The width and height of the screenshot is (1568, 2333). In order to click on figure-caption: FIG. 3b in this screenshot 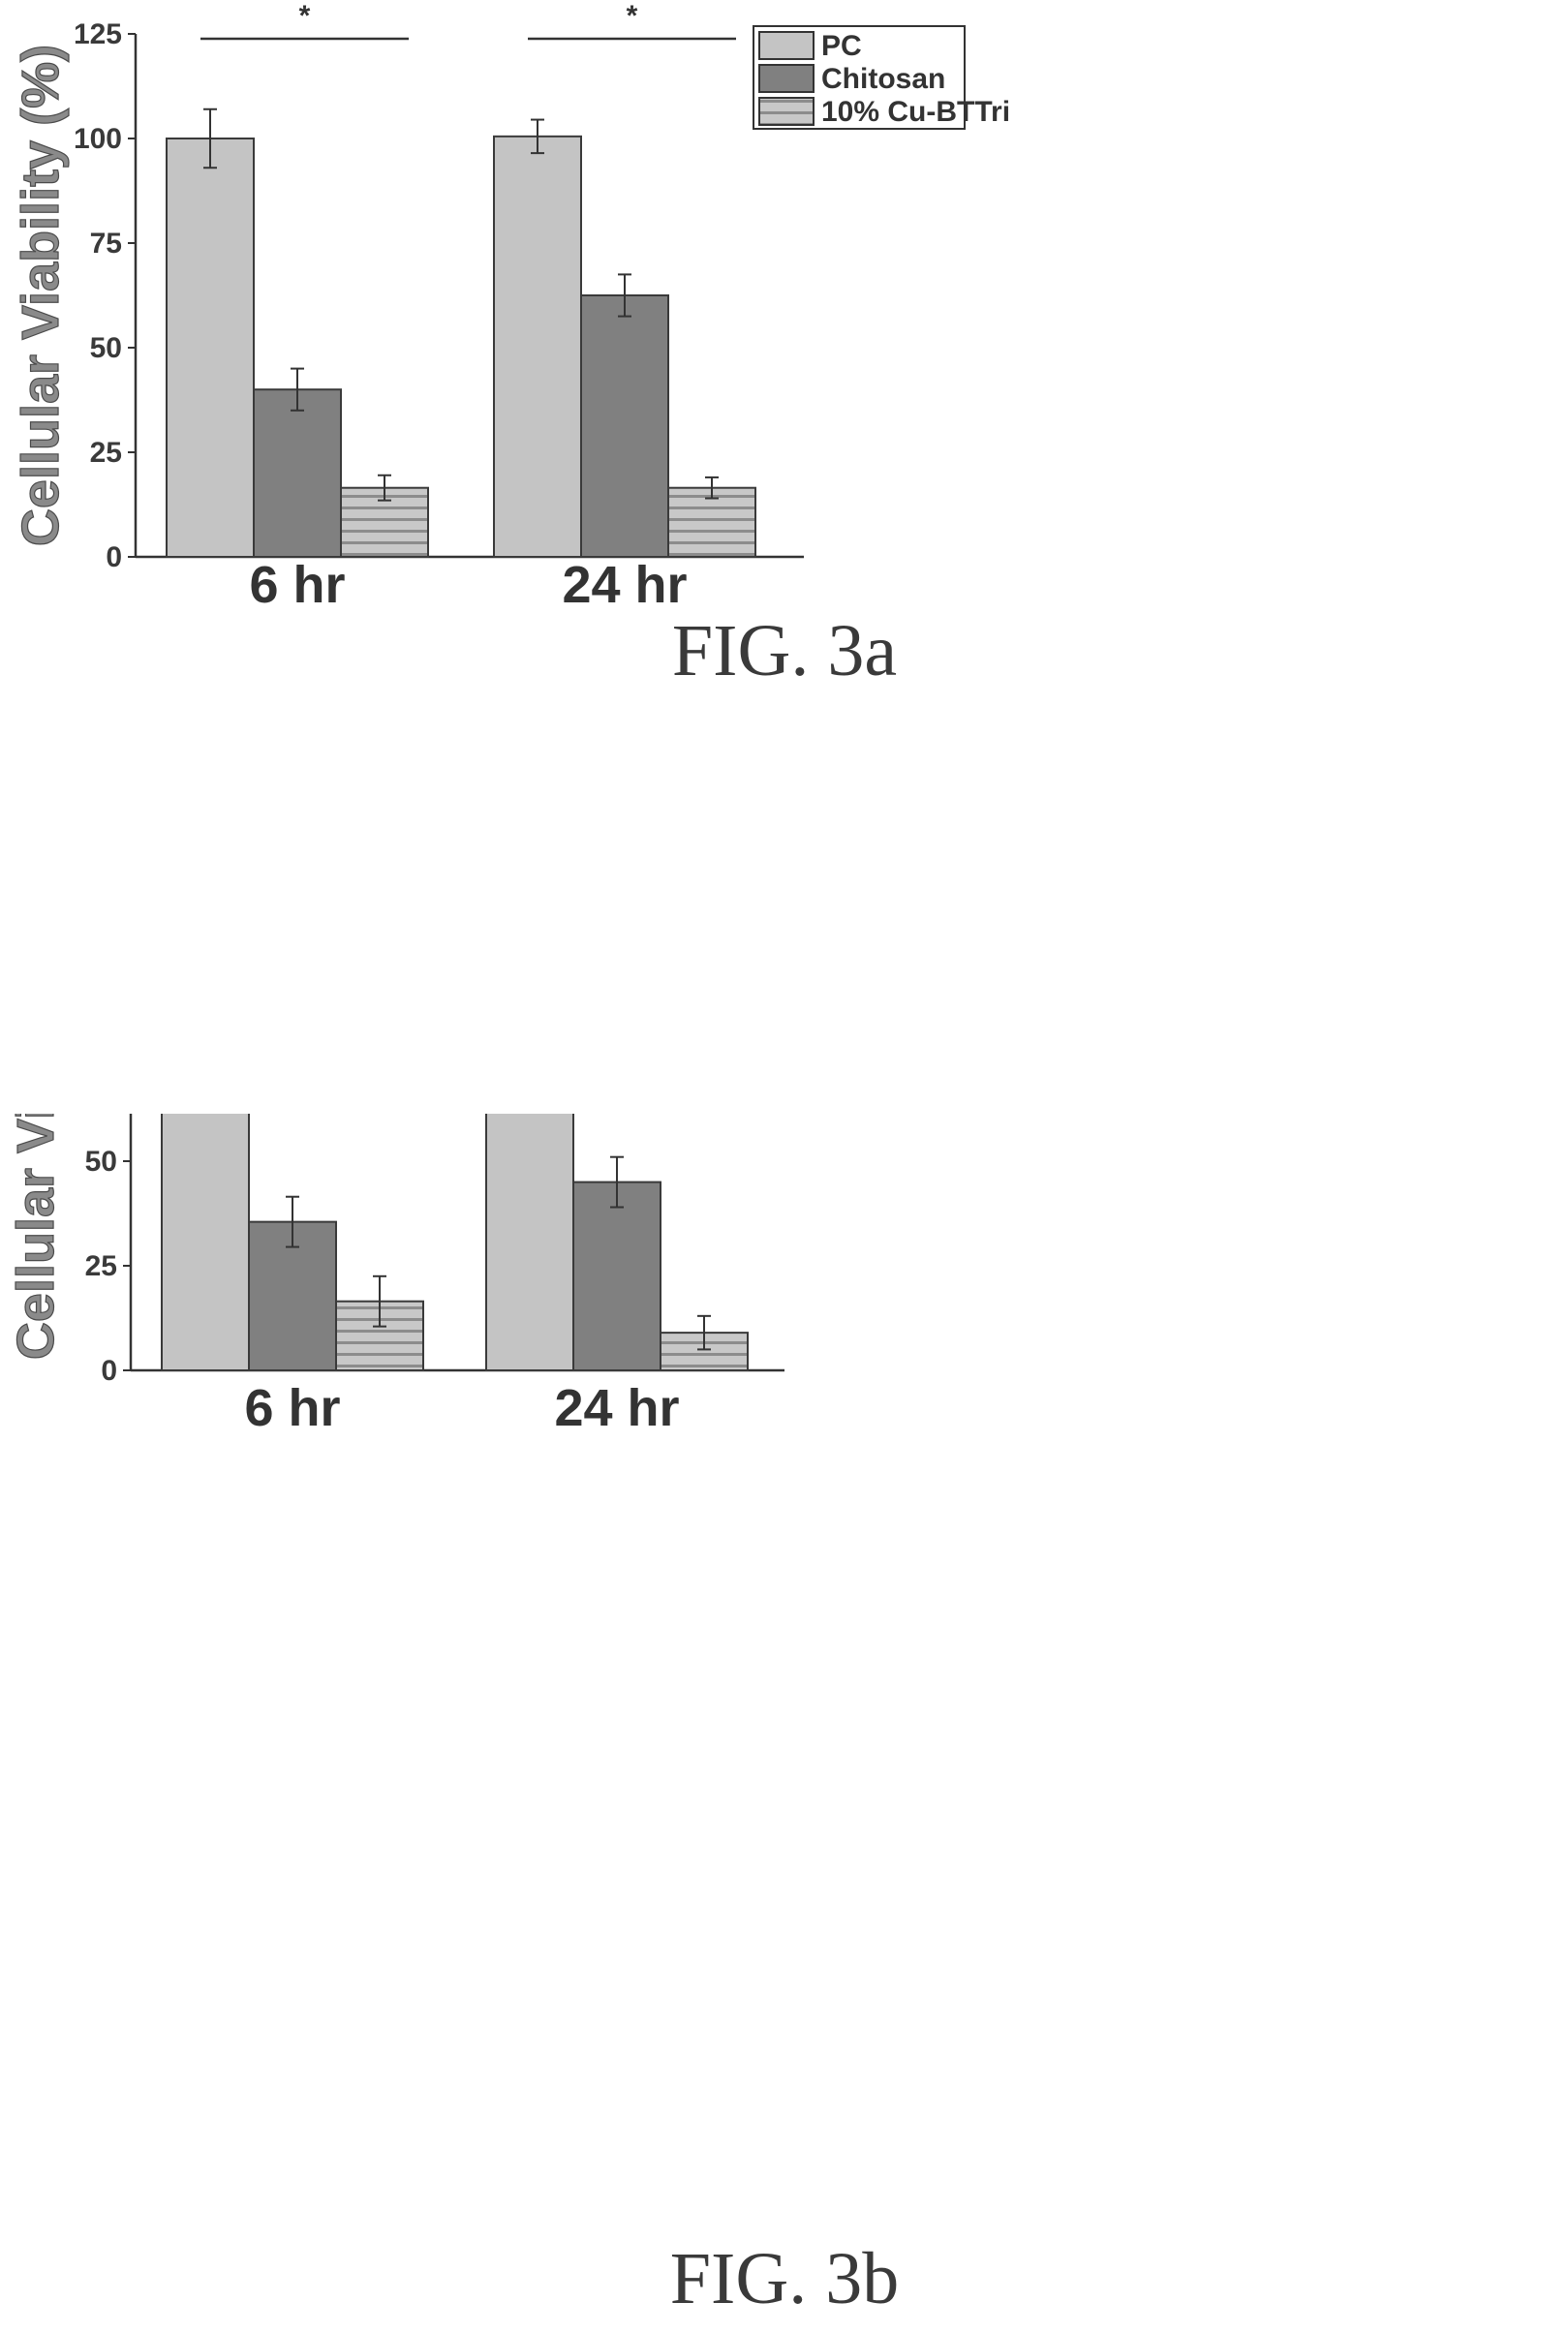, I will do `click(784, 2278)`.